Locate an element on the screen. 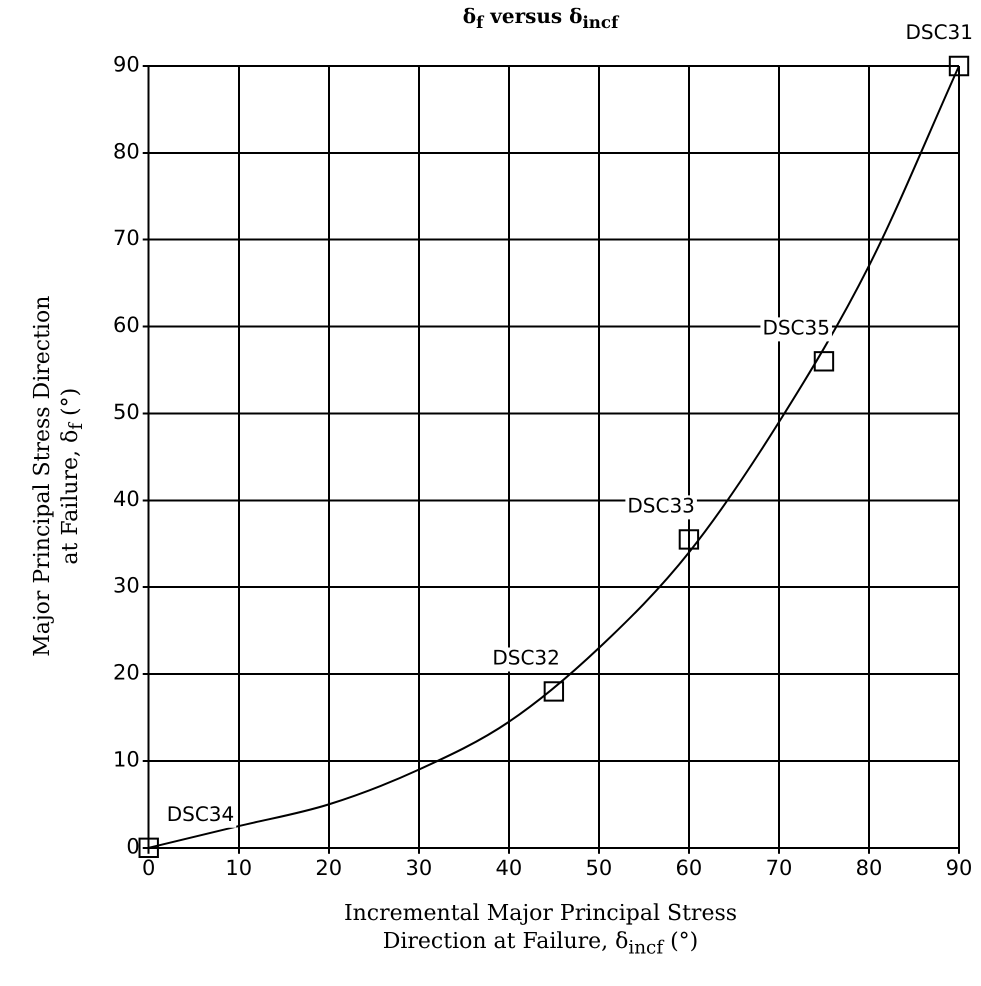 This screenshot has width=981, height=986. y-tick-label: 90 is located at coordinates (126, 64).